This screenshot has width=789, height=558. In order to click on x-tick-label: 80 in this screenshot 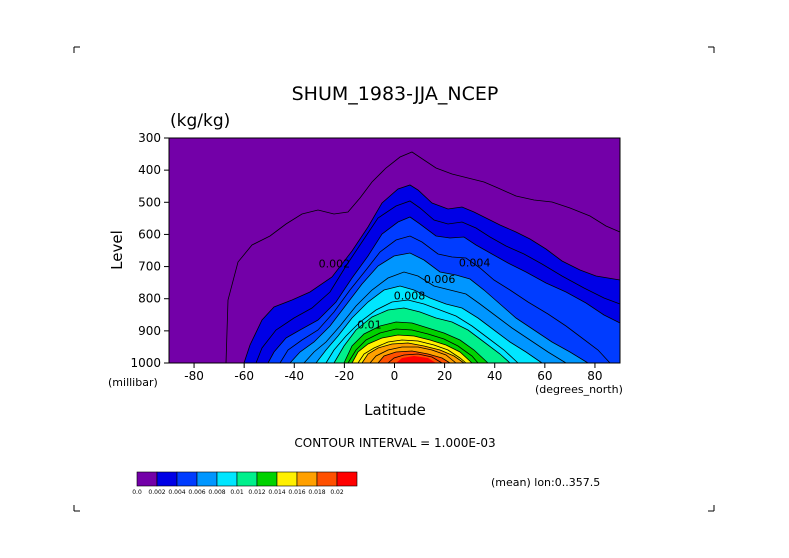, I will do `click(594, 376)`.